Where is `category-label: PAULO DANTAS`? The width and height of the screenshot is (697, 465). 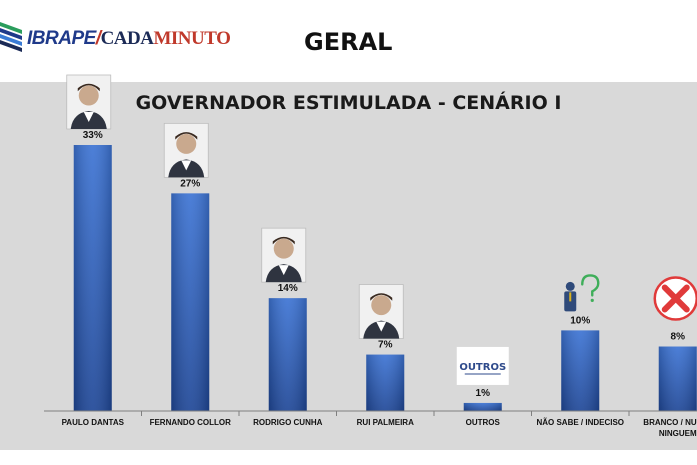 category-label: PAULO DANTAS is located at coordinates (93, 422).